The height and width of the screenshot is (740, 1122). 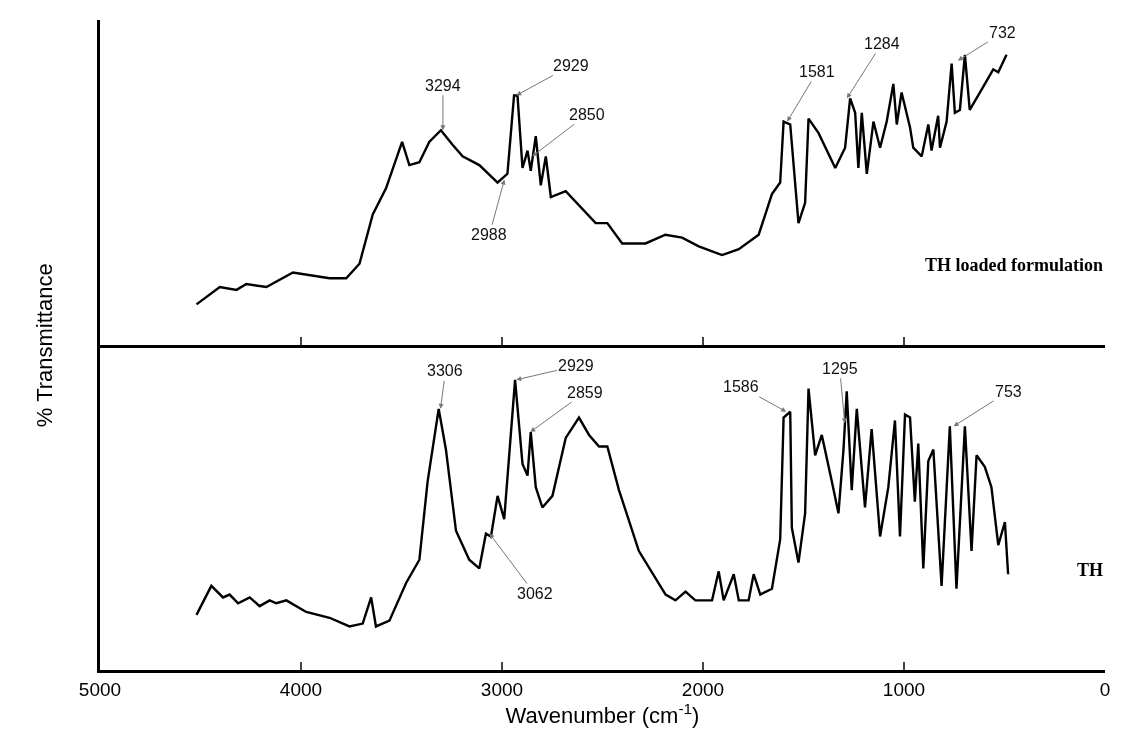 I want to click on annotation: 753, so click(x=1008, y=391).